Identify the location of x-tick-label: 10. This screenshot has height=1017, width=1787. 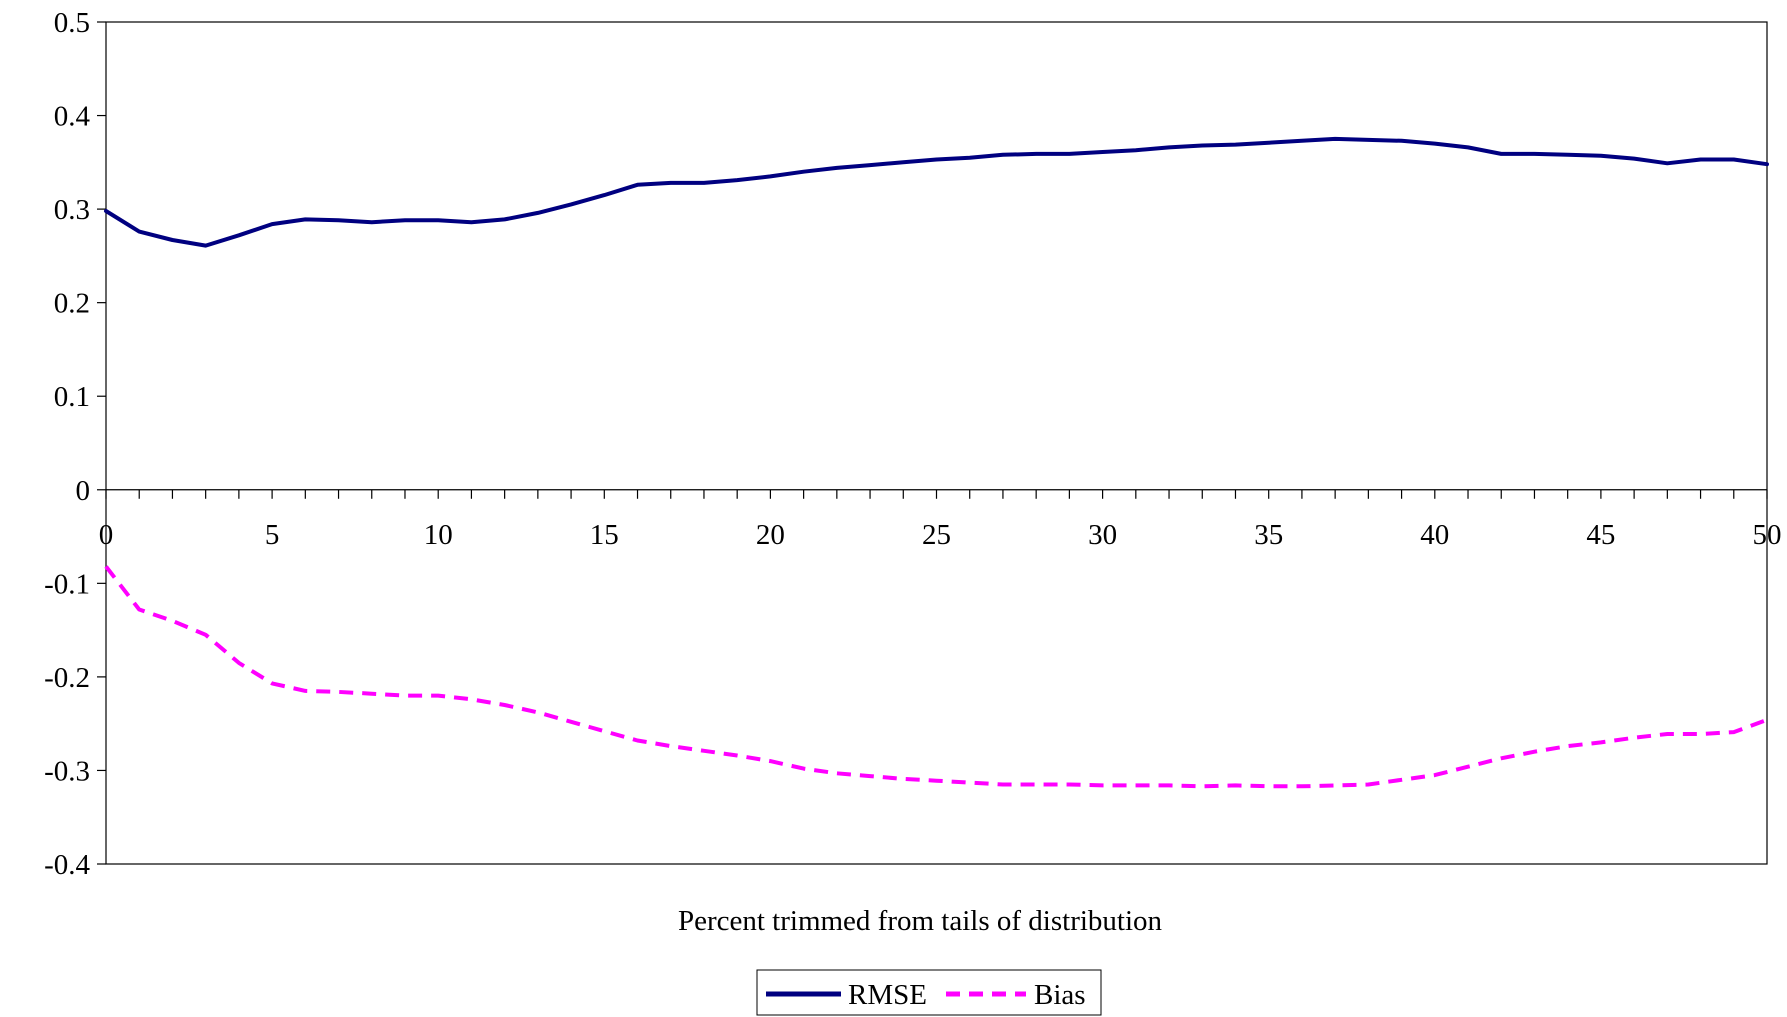
(438, 535).